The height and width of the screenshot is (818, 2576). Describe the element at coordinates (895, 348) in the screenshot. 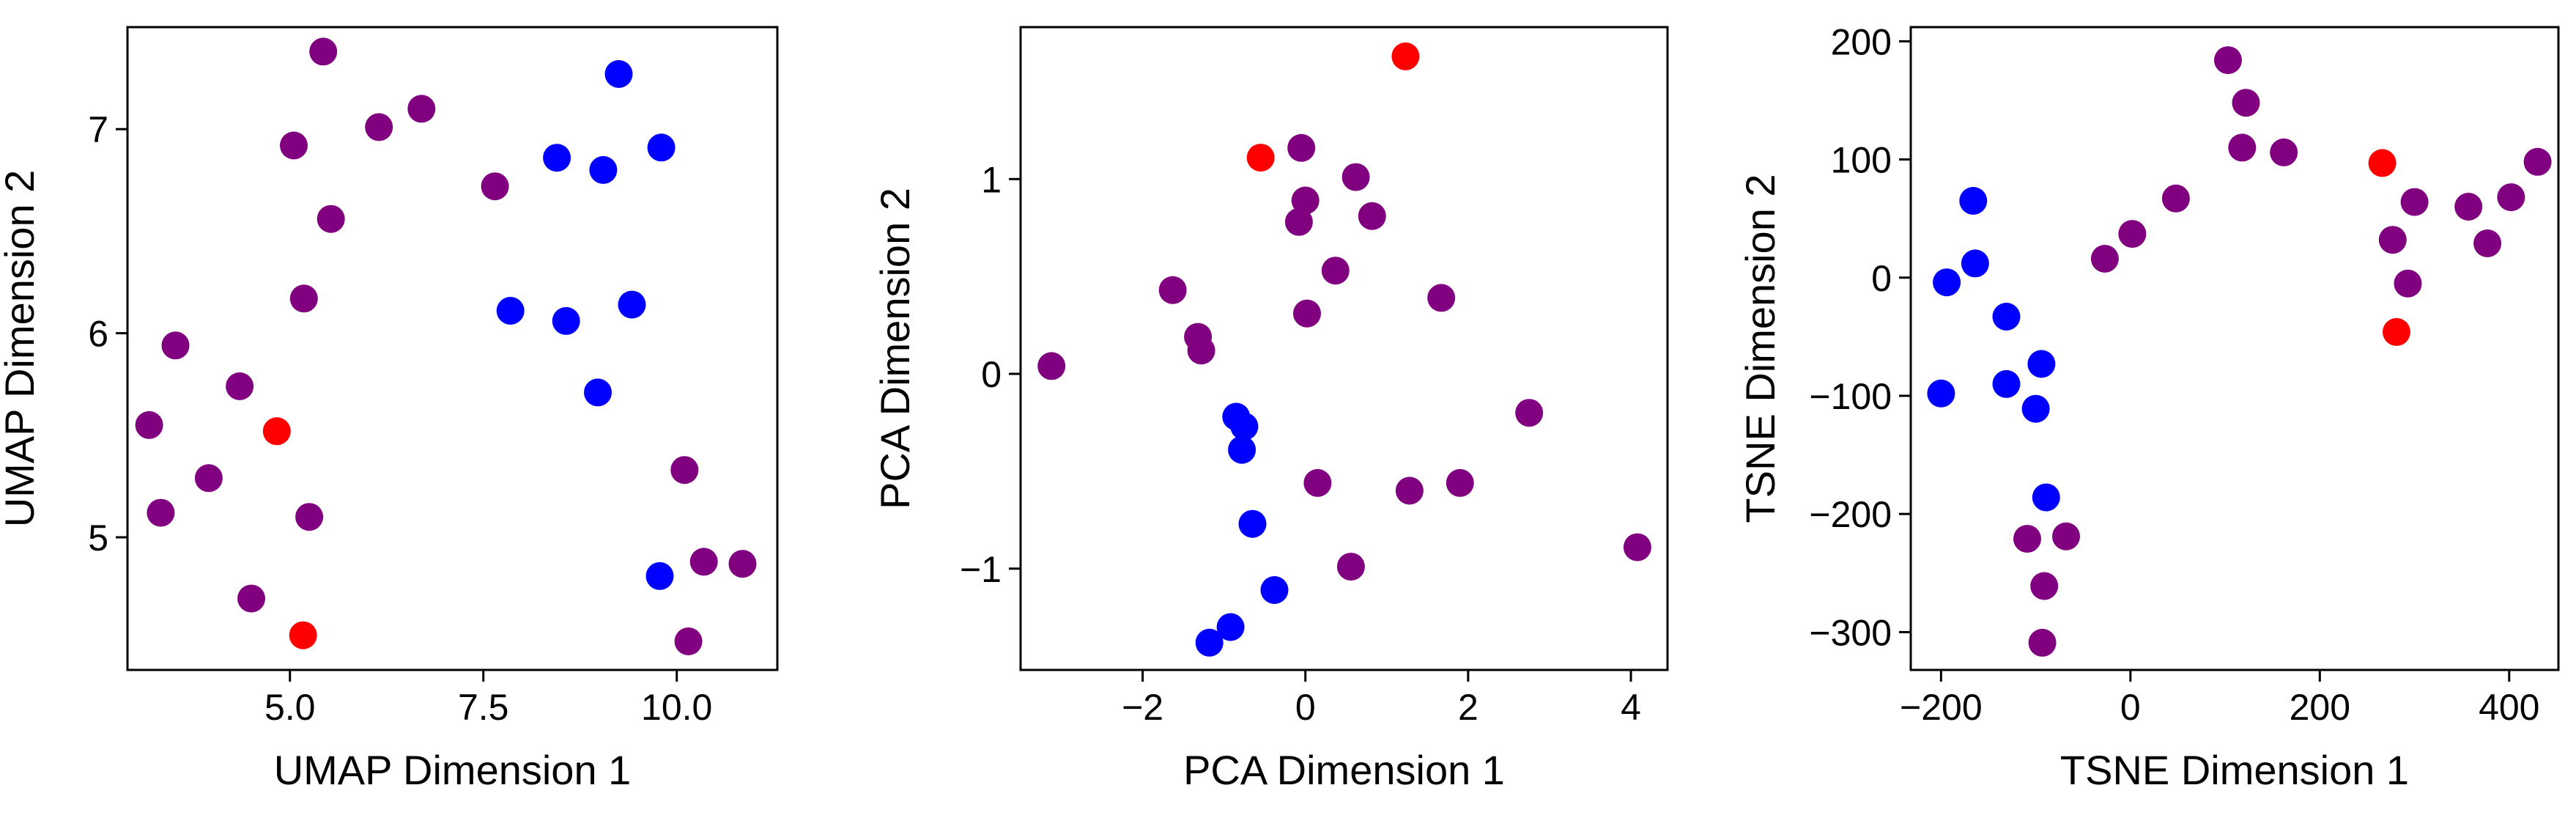

I see `pca-y-axis-label: PCA Dimension 2` at that location.